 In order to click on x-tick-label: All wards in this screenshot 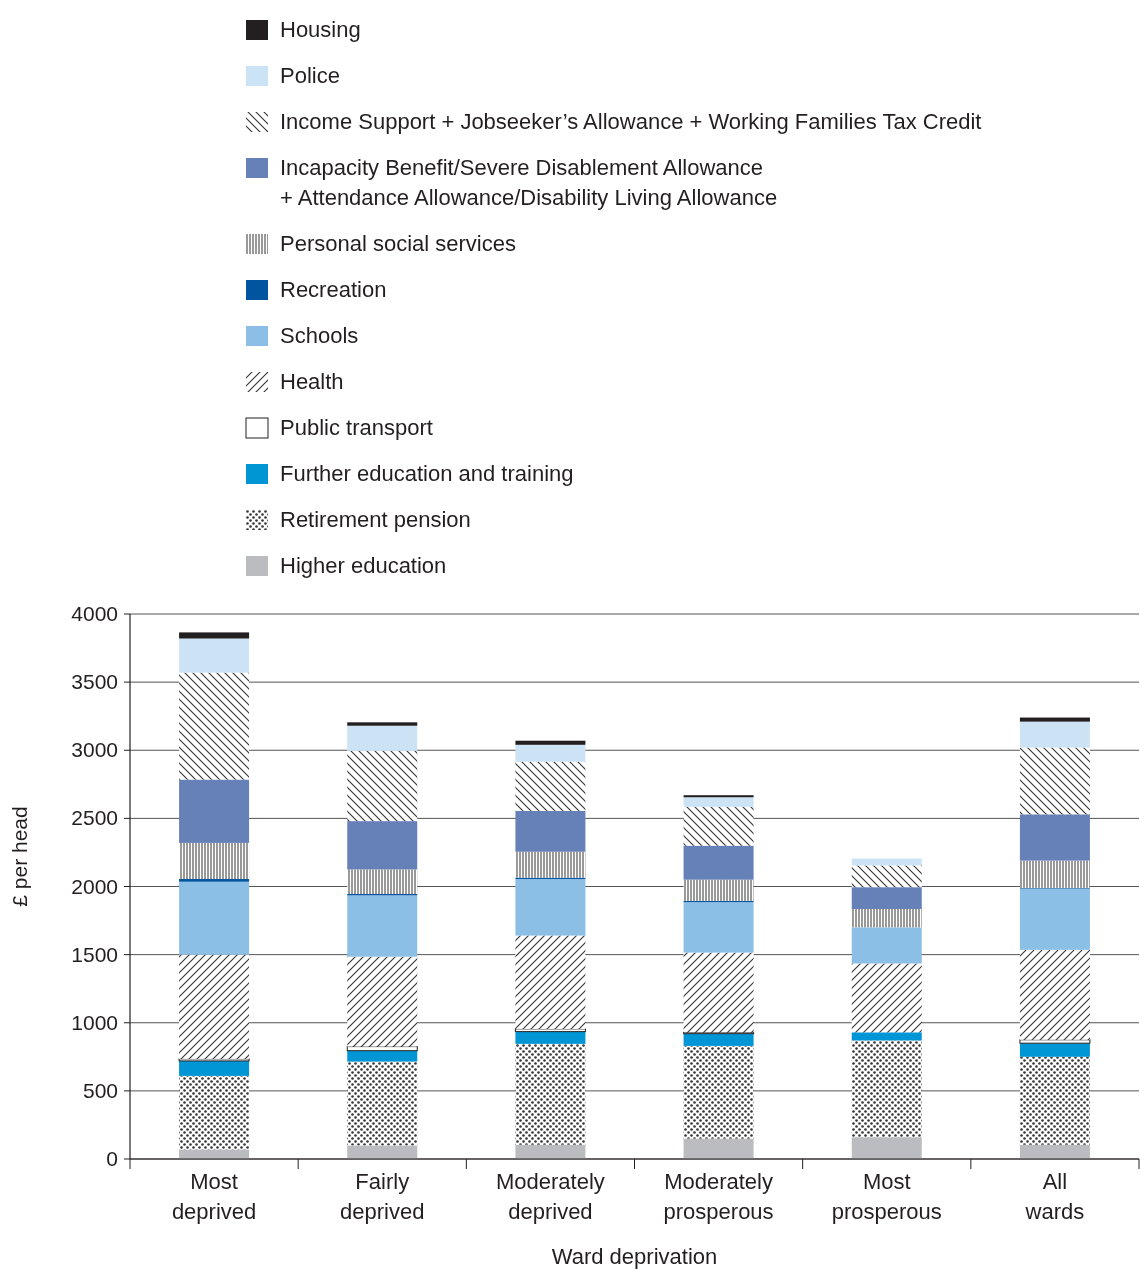, I will do `click(1054, 1196)`.